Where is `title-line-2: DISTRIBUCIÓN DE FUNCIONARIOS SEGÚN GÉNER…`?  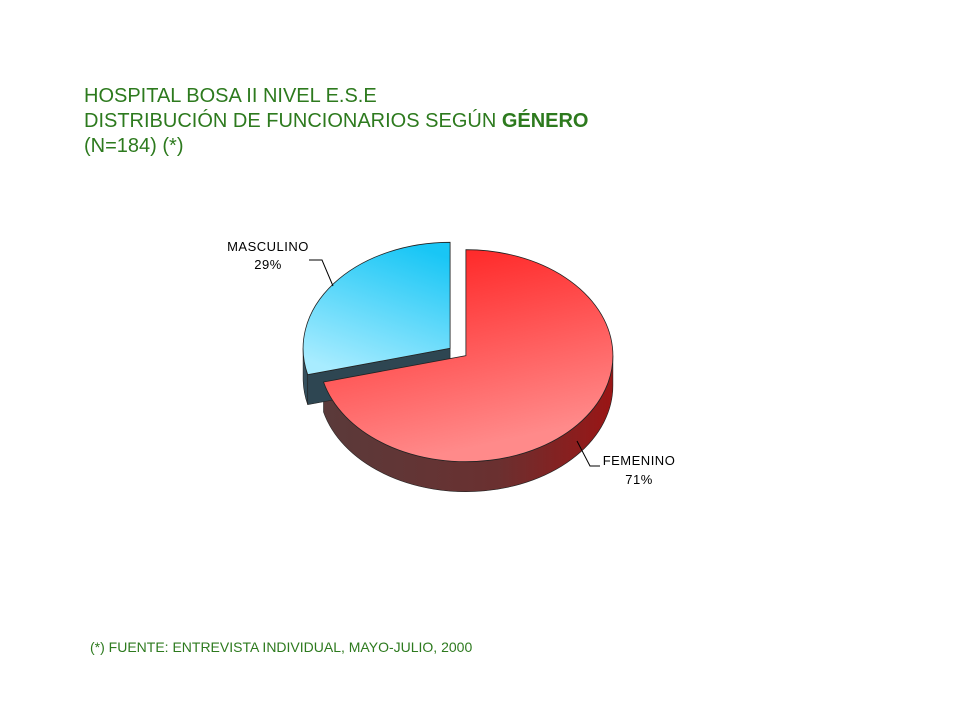 title-line-2: DISTRIBUCIÓN DE FUNCIONARIOS SEGÚN GÉNER… is located at coordinates (336, 121).